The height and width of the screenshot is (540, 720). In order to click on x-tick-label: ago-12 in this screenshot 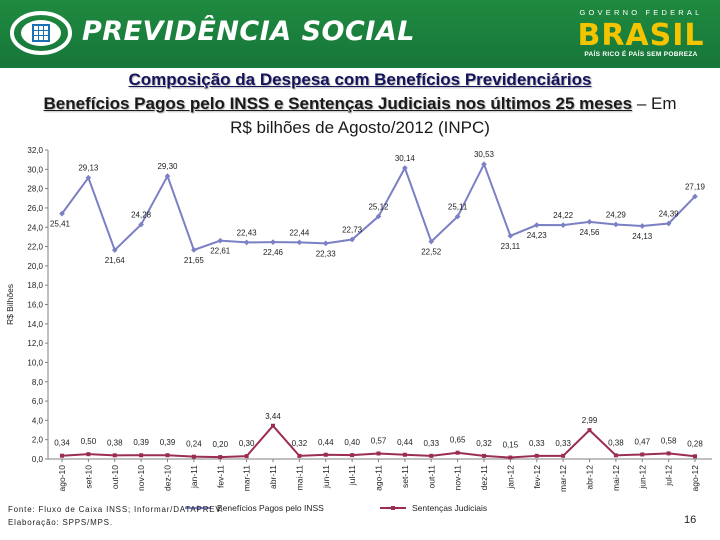, I will do `click(695, 478)`.